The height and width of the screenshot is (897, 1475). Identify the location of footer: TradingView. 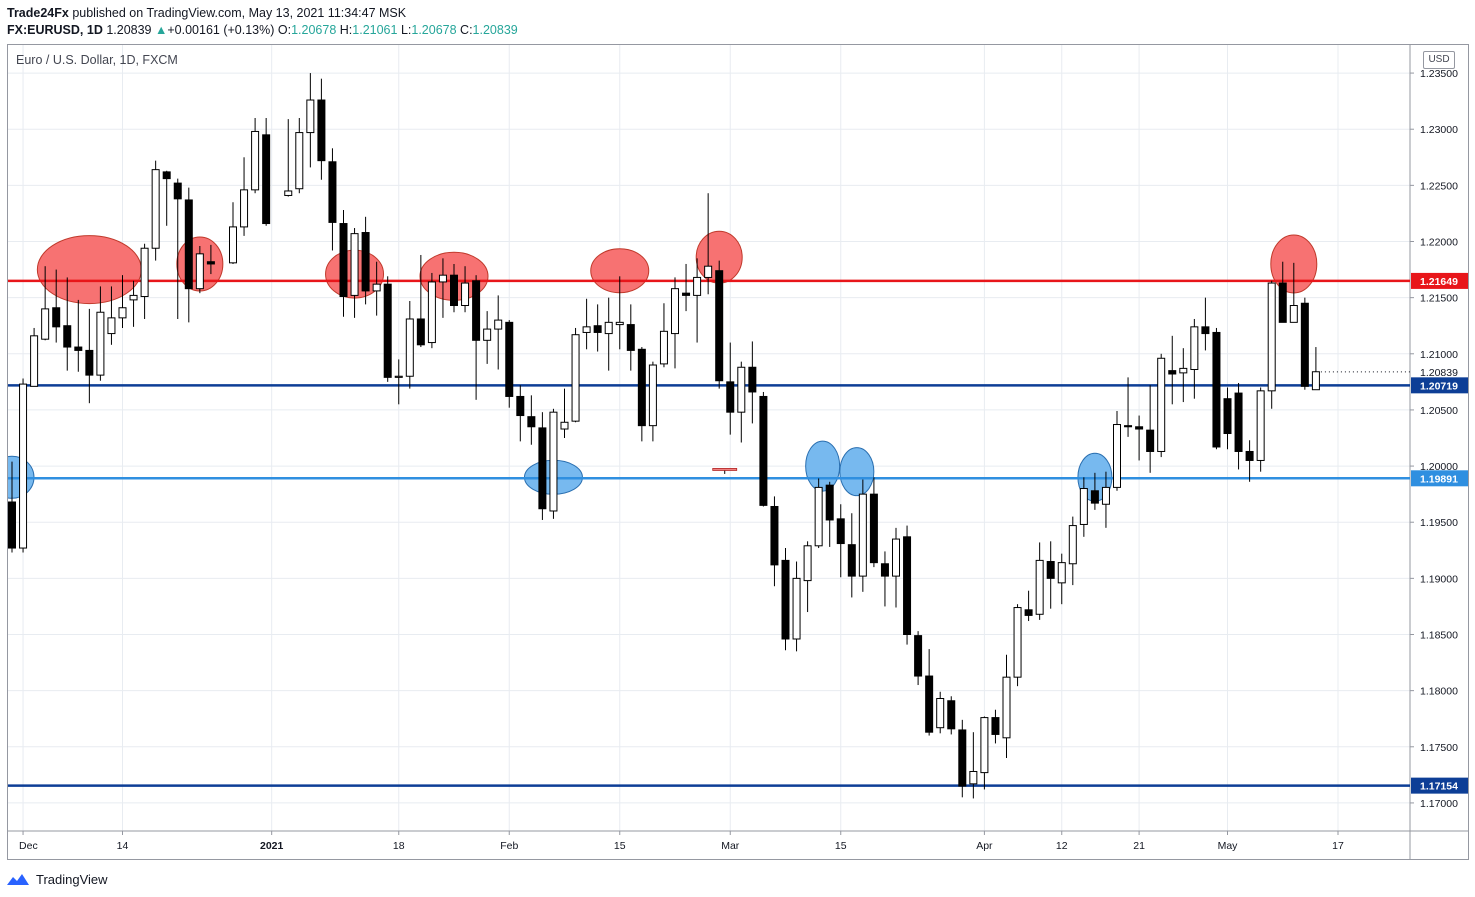
(57, 879).